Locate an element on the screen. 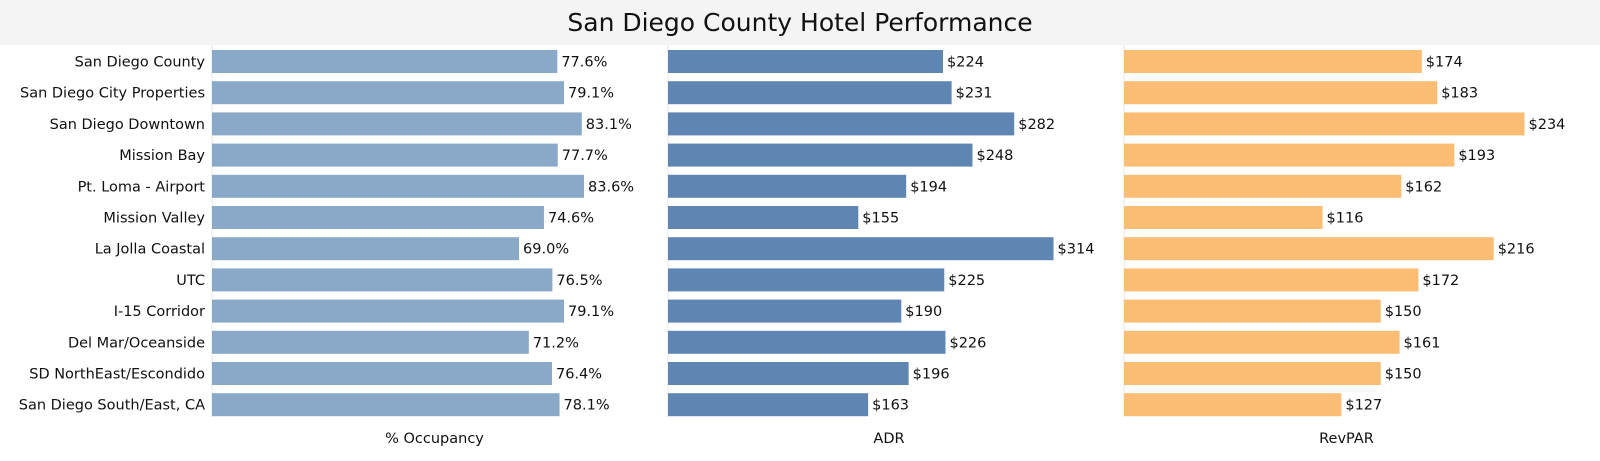 This screenshot has height=461, width=1600. category-label: UTC is located at coordinates (190, 281).